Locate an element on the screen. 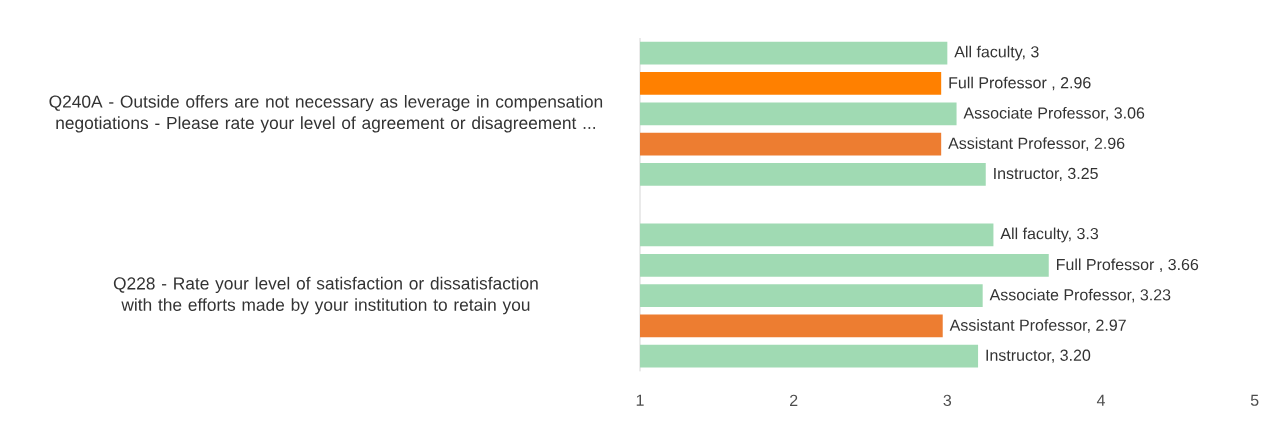 The width and height of the screenshot is (1280, 430). text: Q228 - Rate your level of satisfaction or dissatisfaction with the efforts made by your institution to retain you is located at coordinates (325, 295).